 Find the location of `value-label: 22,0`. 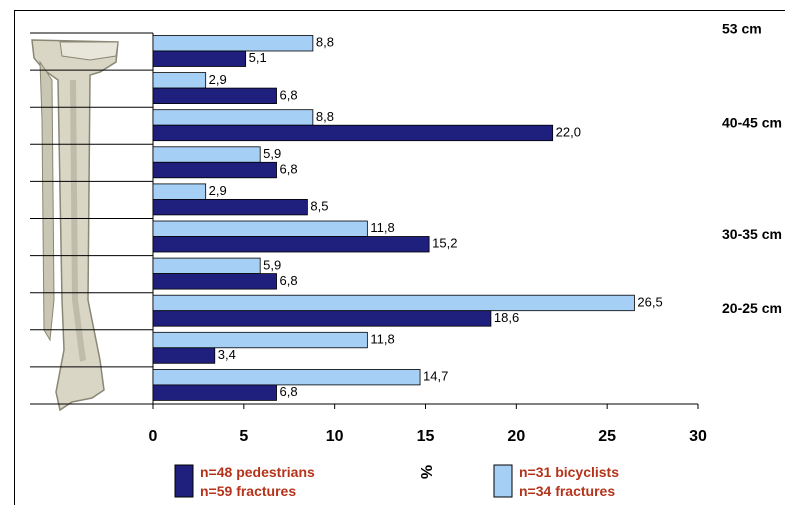

value-label: 22,0 is located at coordinates (568, 131).